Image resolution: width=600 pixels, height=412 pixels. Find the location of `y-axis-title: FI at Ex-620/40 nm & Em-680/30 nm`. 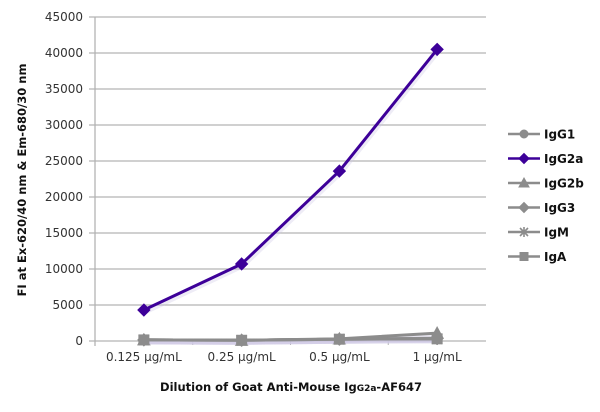

y-axis-title: FI at Ex-620/40 nm & Em-680/30 nm is located at coordinates (22, 180).